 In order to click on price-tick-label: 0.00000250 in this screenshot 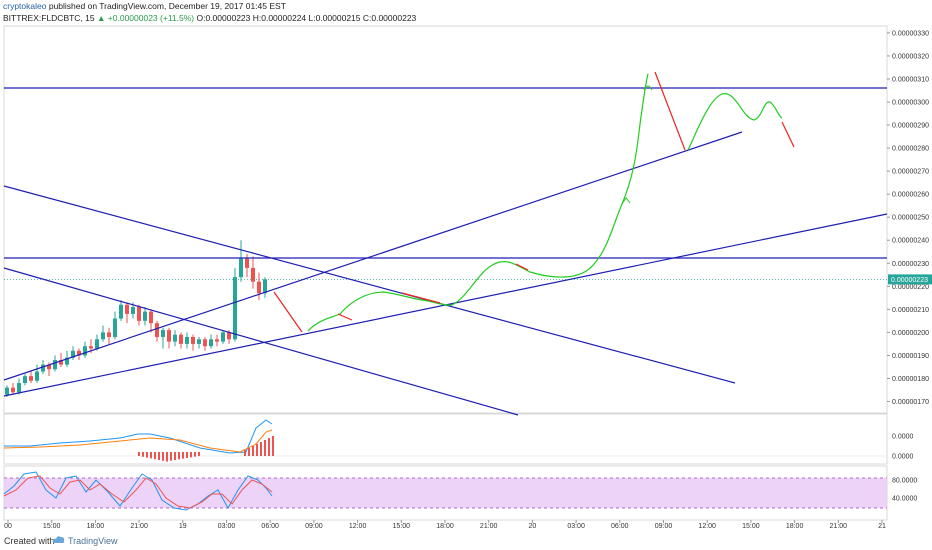, I will do `click(910, 218)`.